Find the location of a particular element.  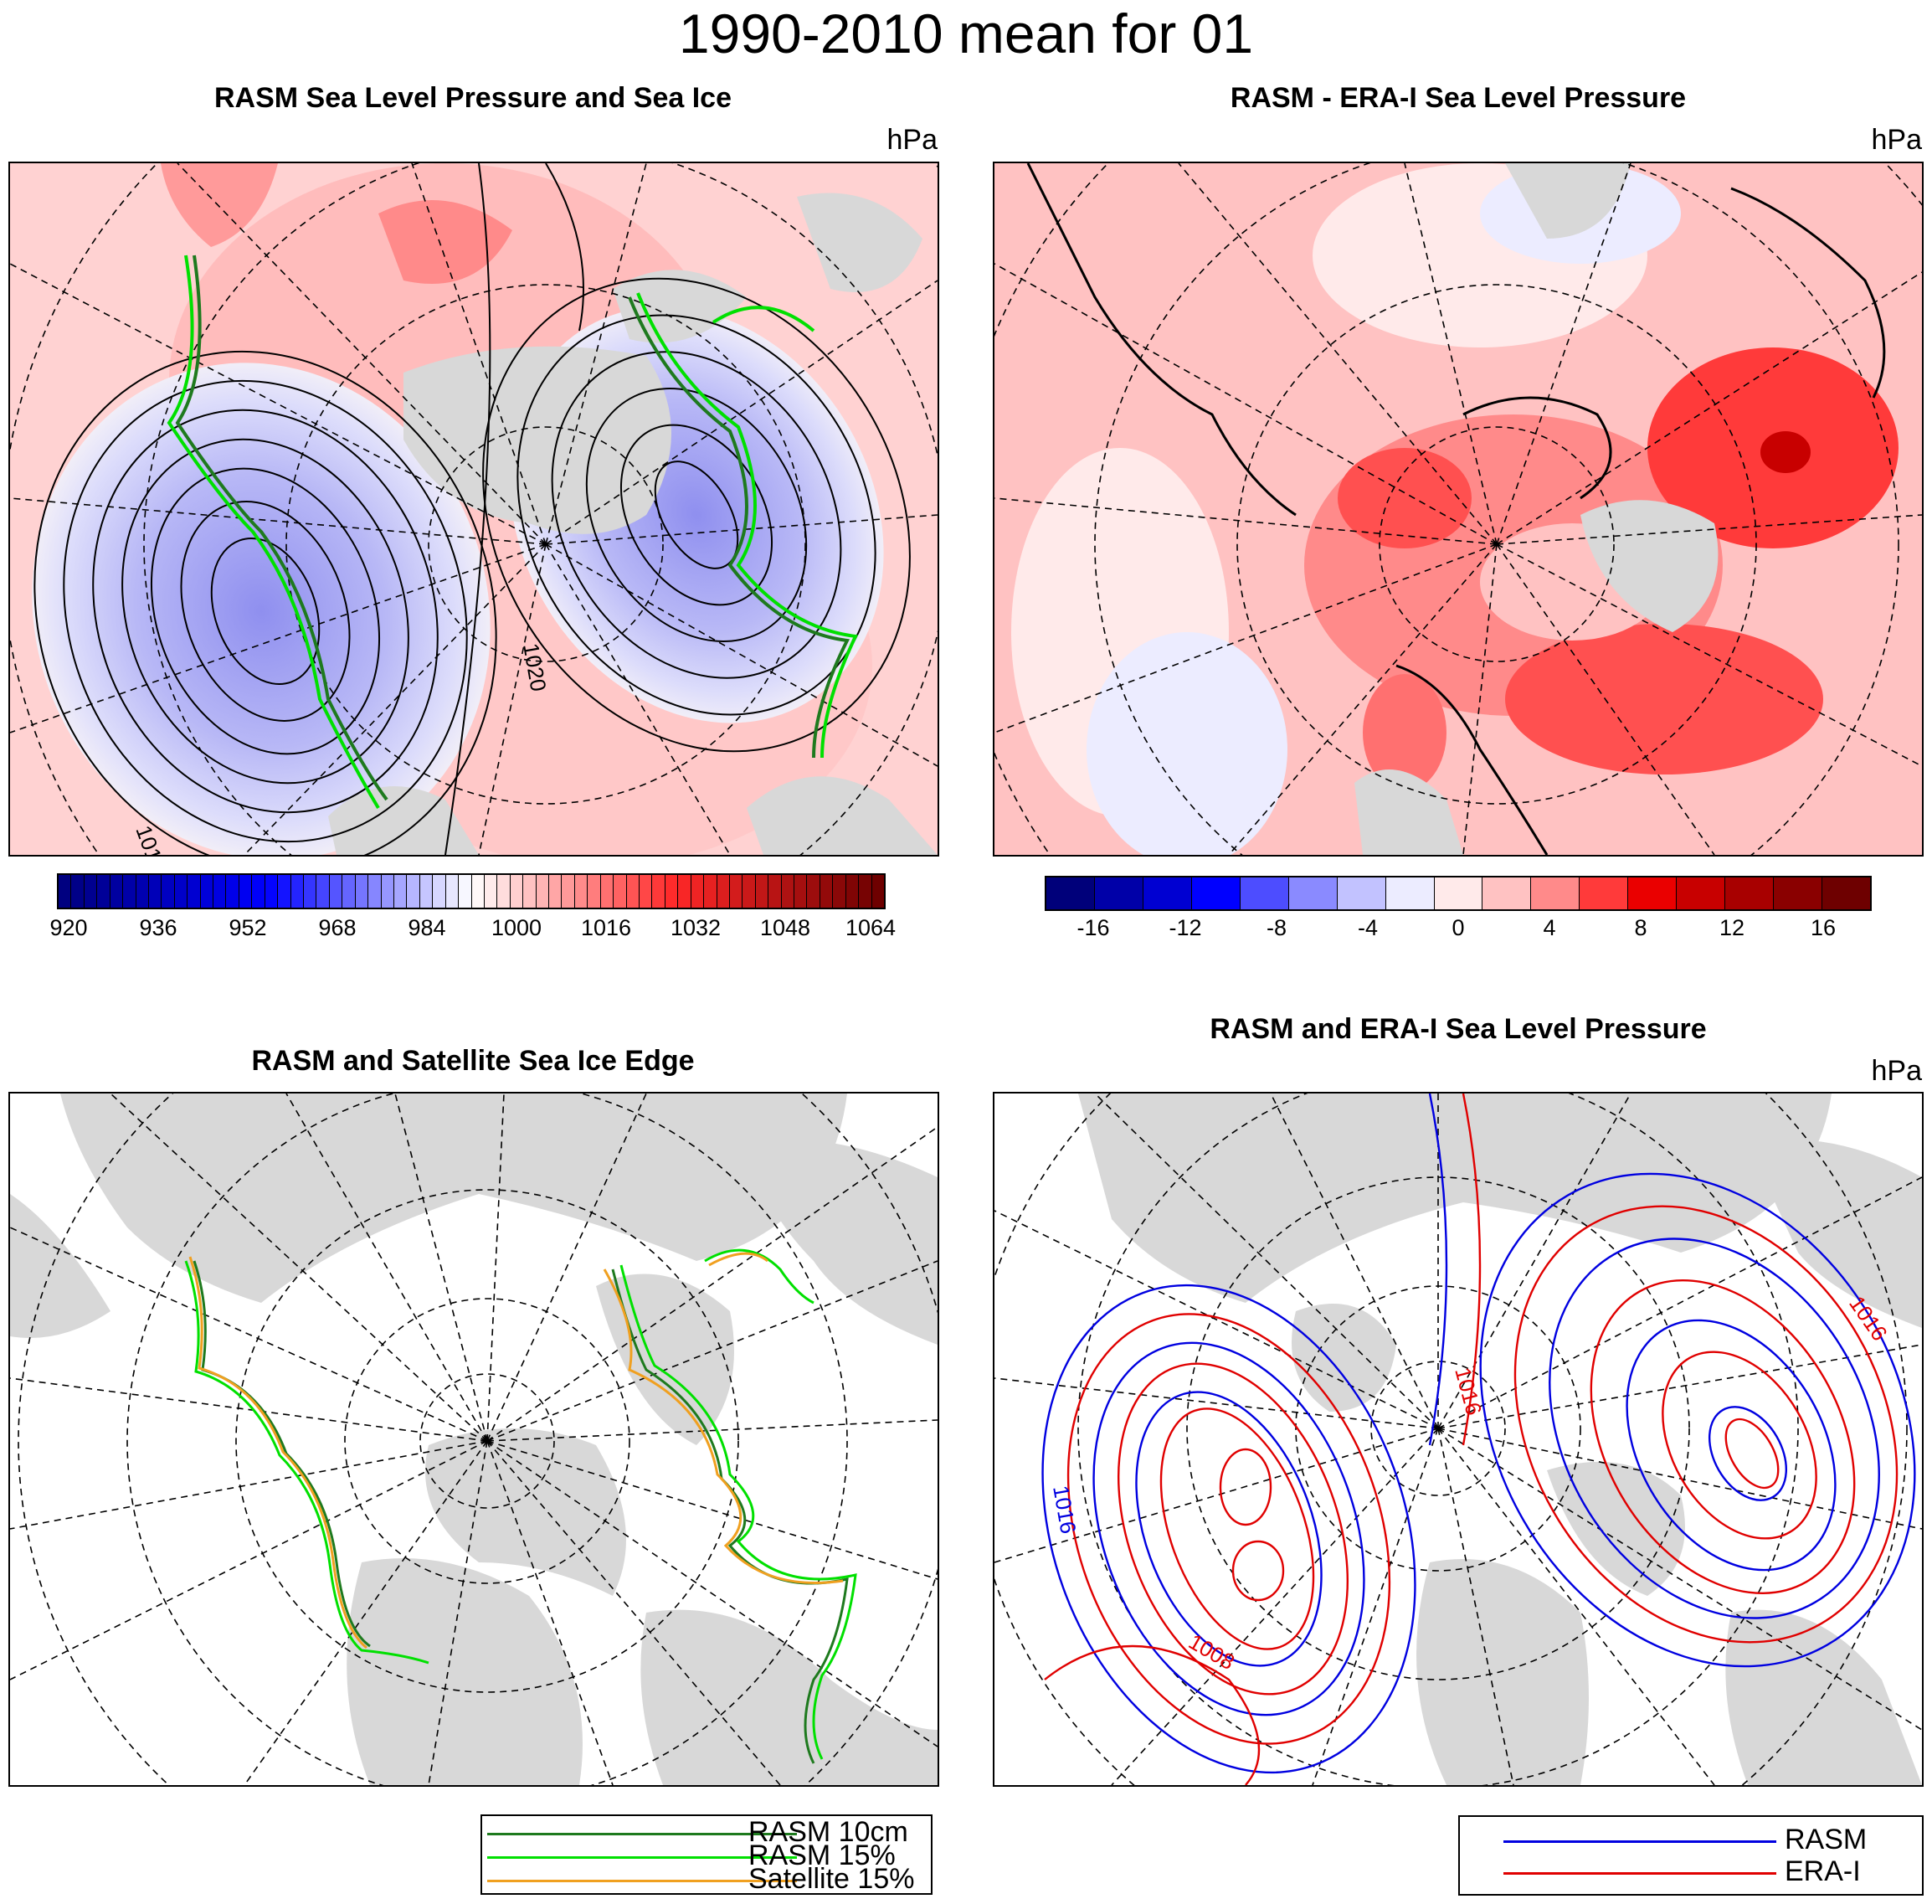

legend-line-rasm is located at coordinates (1640, 1841).